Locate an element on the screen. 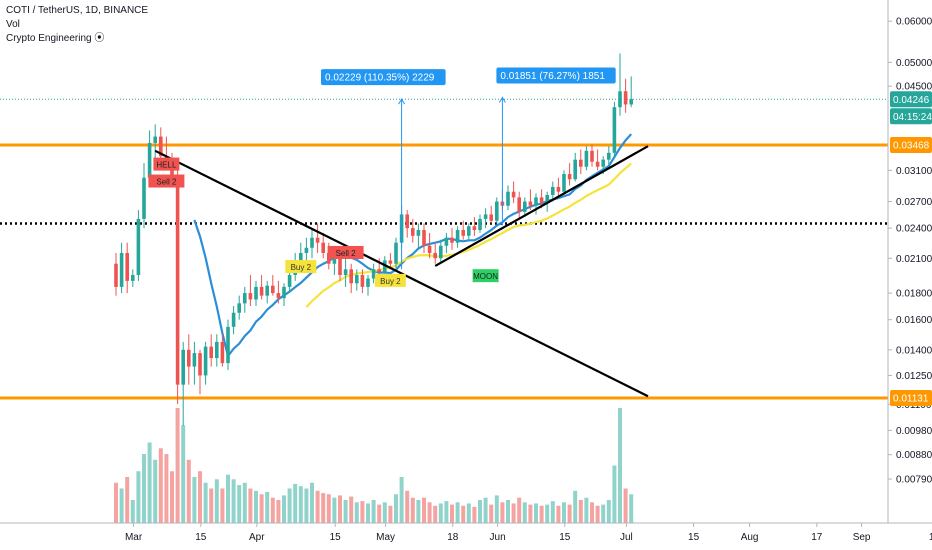 The height and width of the screenshot is (550, 932). volume-indicator-label: Vol is located at coordinates (13, 24).